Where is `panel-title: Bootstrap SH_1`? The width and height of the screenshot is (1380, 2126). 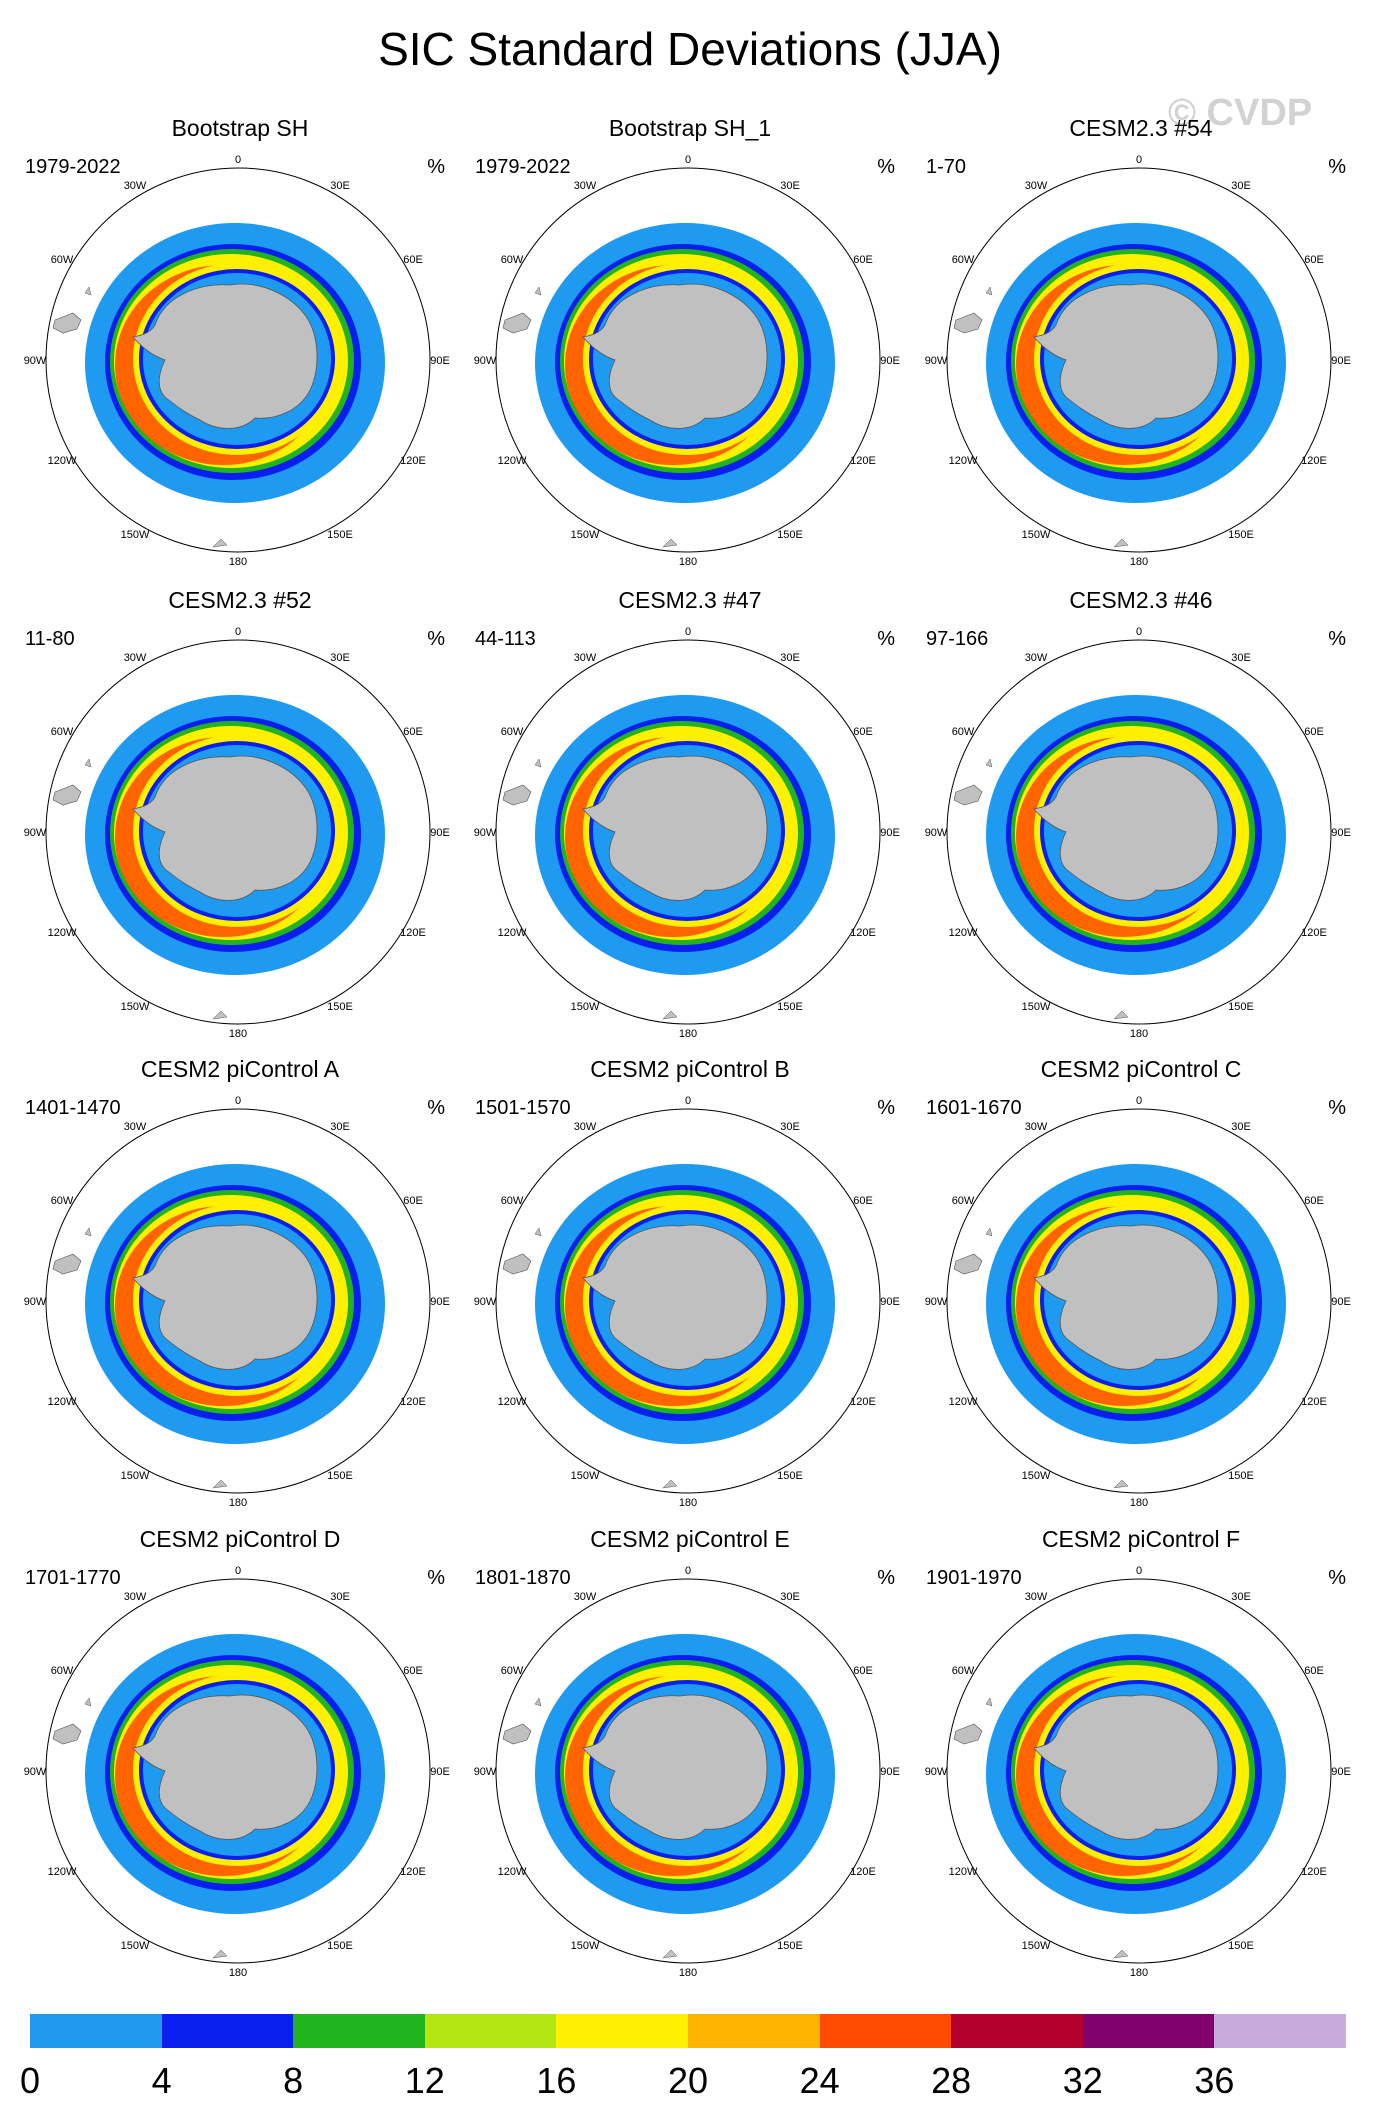
panel-title: Bootstrap SH_1 is located at coordinates (690, 128).